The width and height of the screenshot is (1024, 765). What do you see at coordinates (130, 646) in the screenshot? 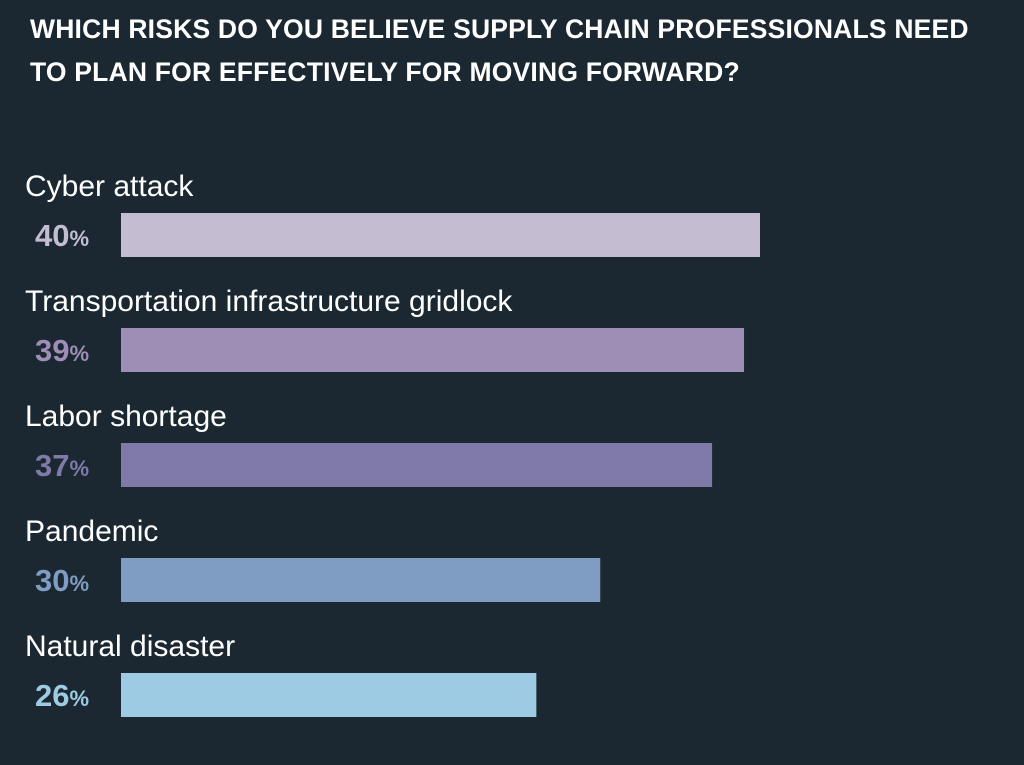
I see `category-label: Natural disaster` at bounding box center [130, 646].